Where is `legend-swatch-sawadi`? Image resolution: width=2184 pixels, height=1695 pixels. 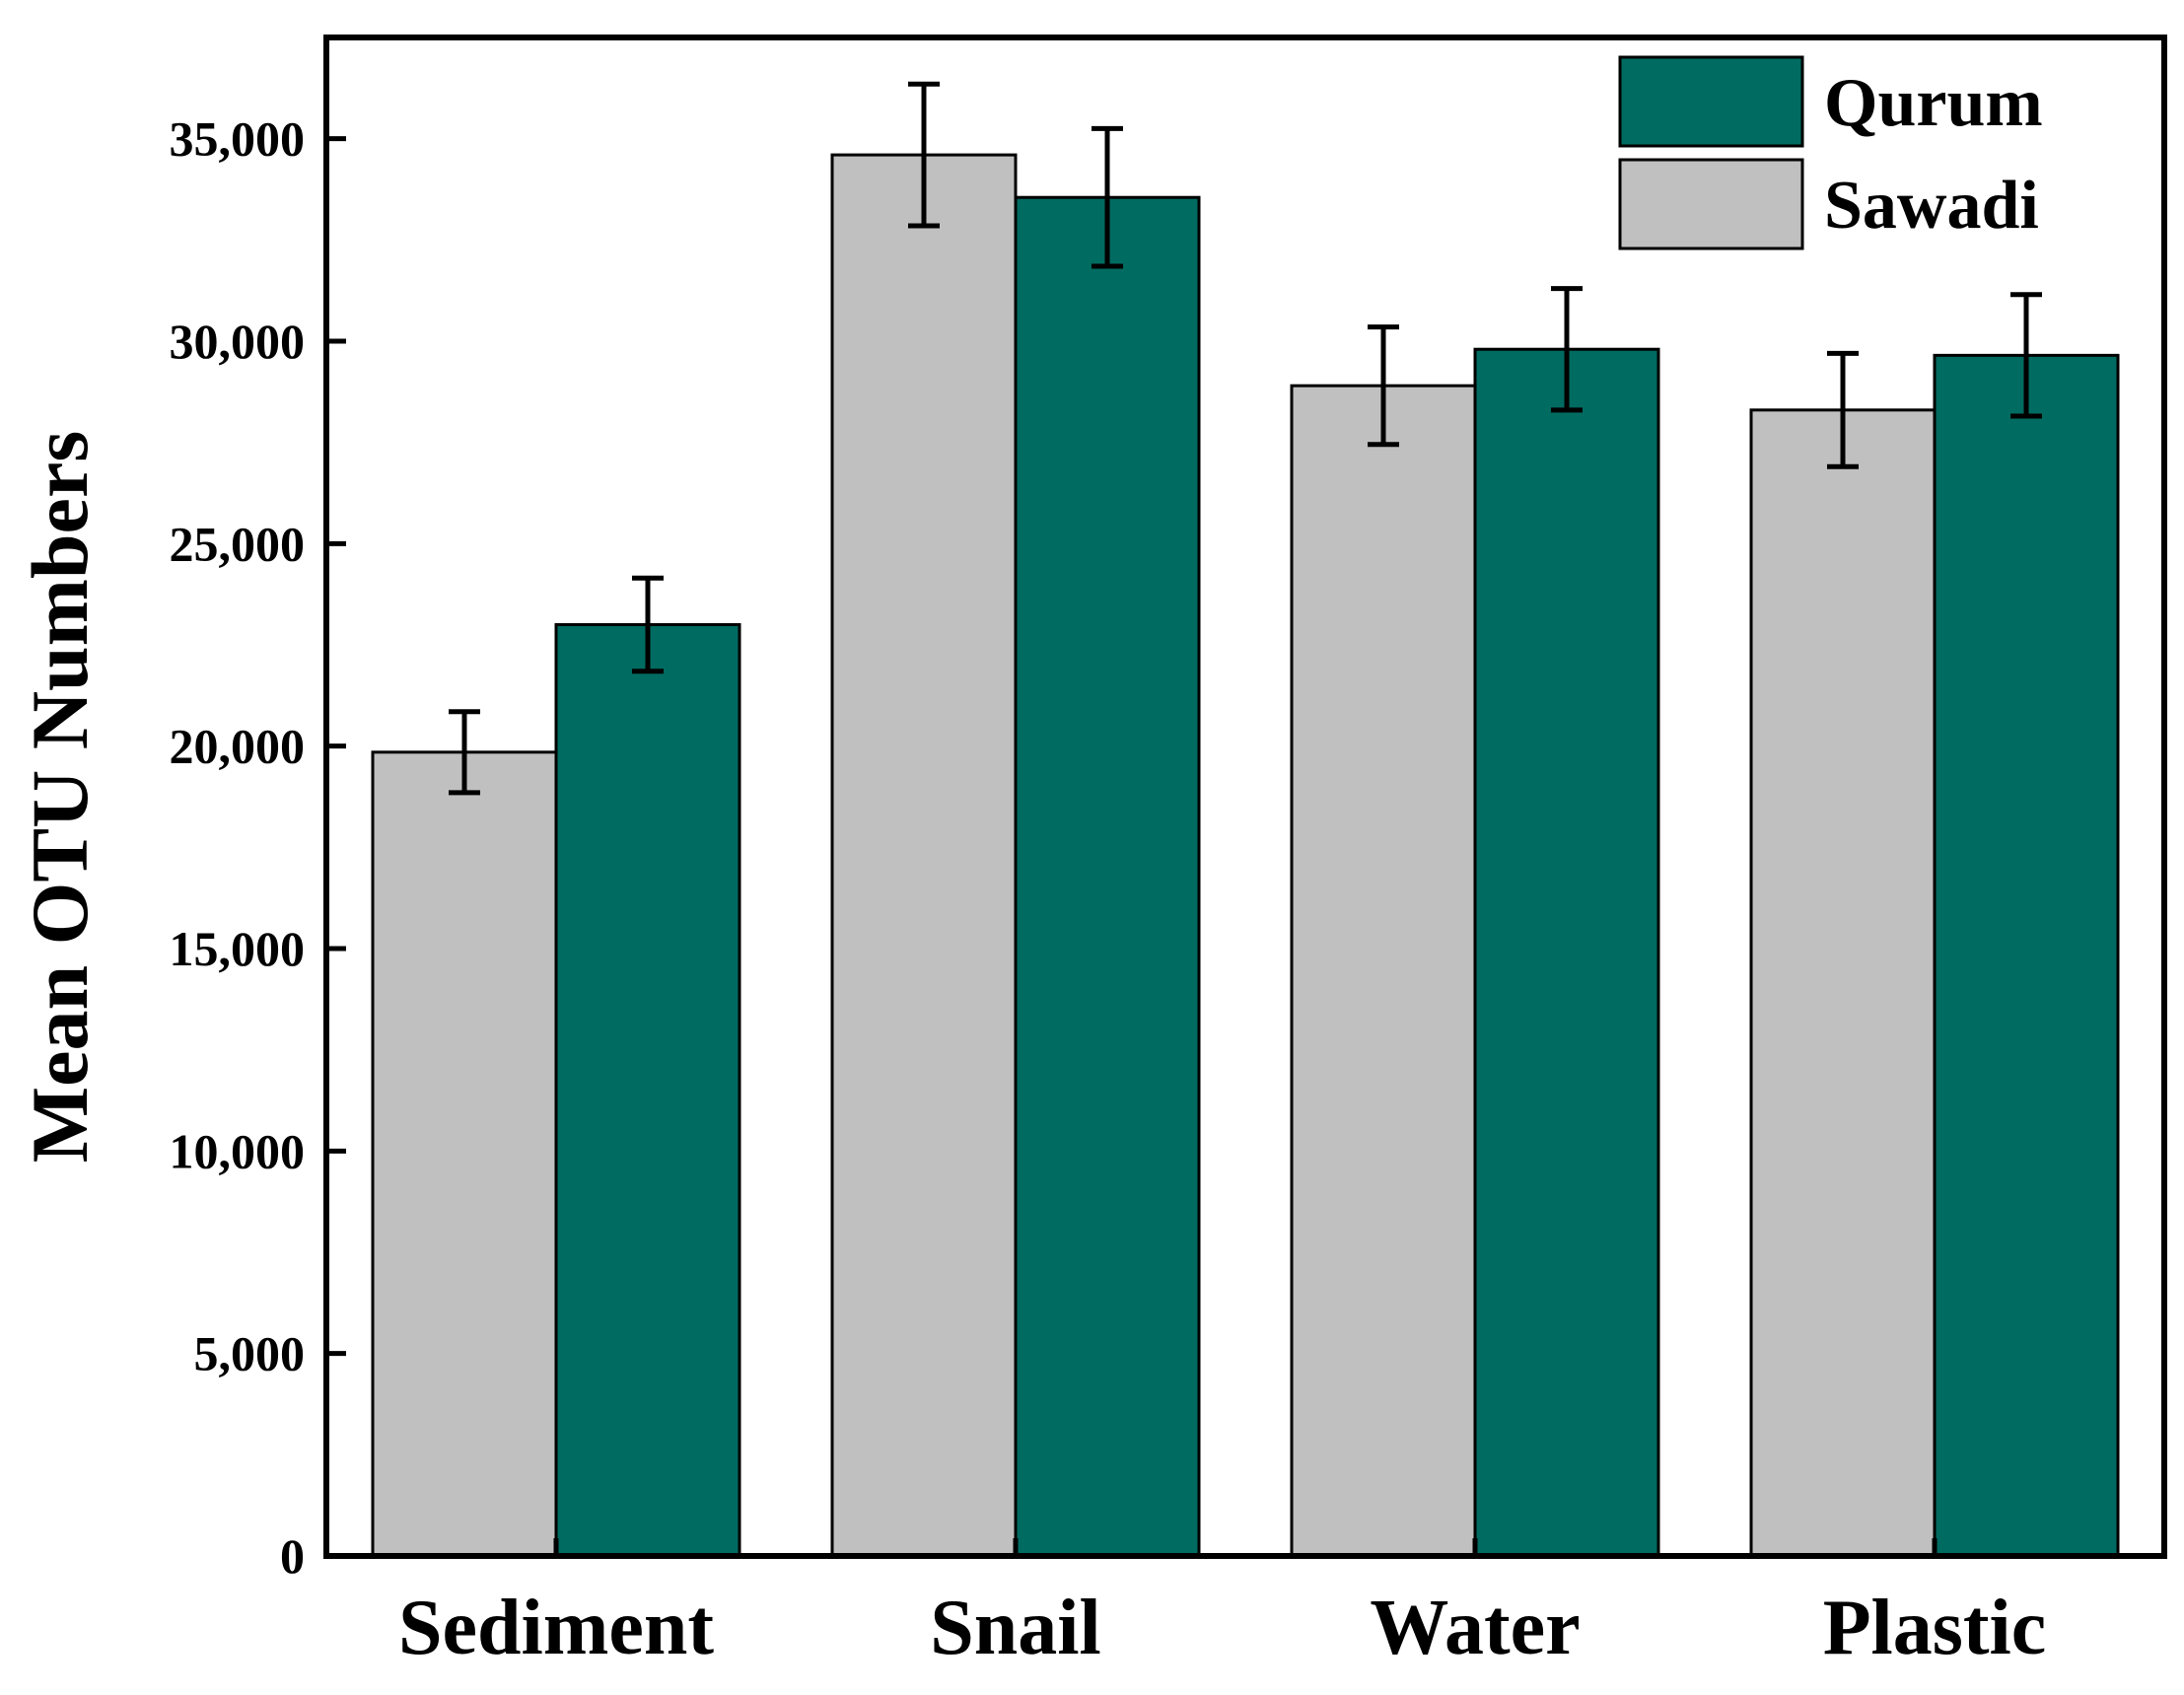
legend-swatch-sawadi is located at coordinates (1711, 204).